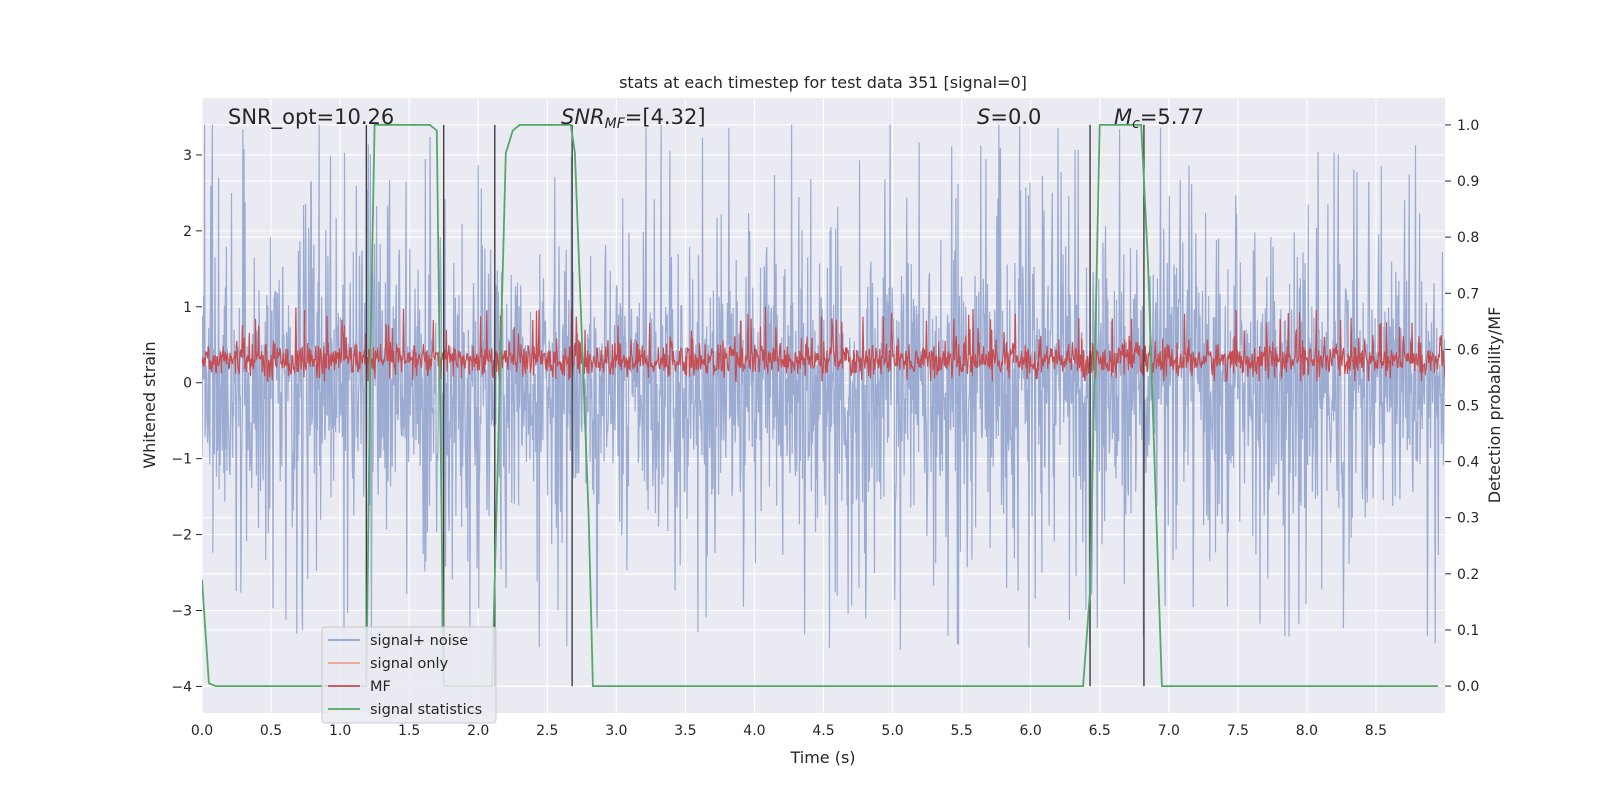  What do you see at coordinates (340, 731) in the screenshot?
I see `x-tick-label: 1.0` at bounding box center [340, 731].